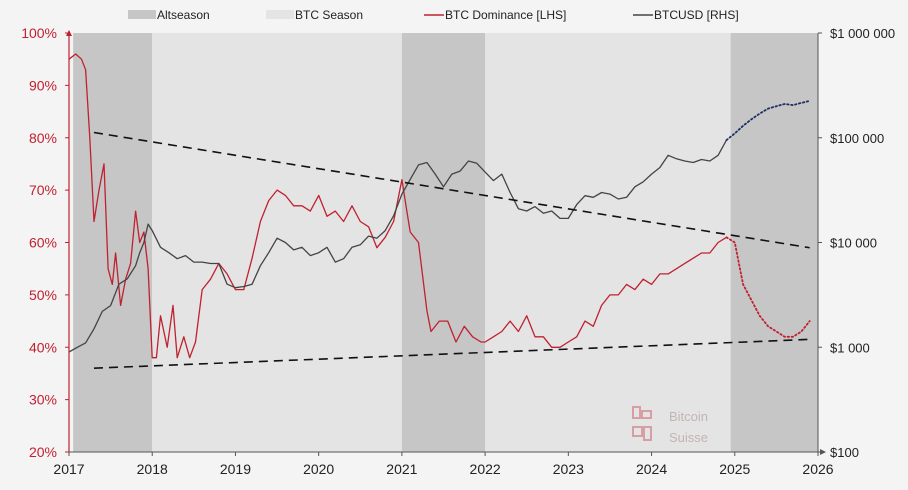 The width and height of the screenshot is (908, 490). What do you see at coordinates (857, 138) in the screenshot?
I see `right-tick-label: $100 000` at bounding box center [857, 138].